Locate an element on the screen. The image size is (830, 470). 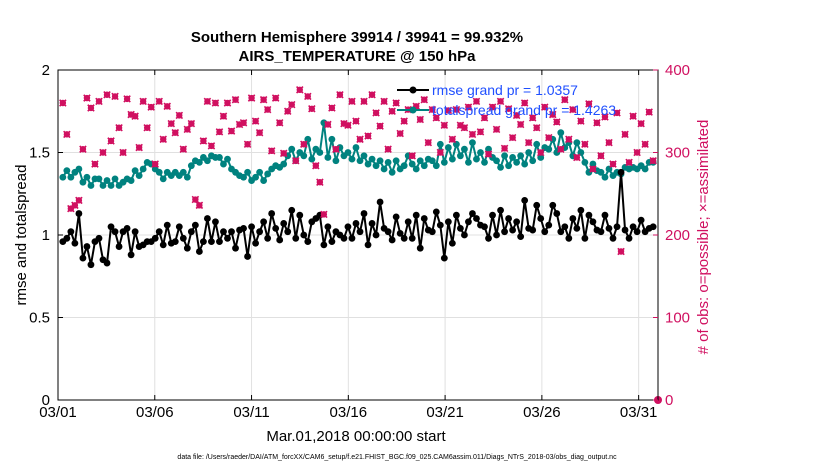
y-right-tick-label: 0 is located at coordinates (669, 400).